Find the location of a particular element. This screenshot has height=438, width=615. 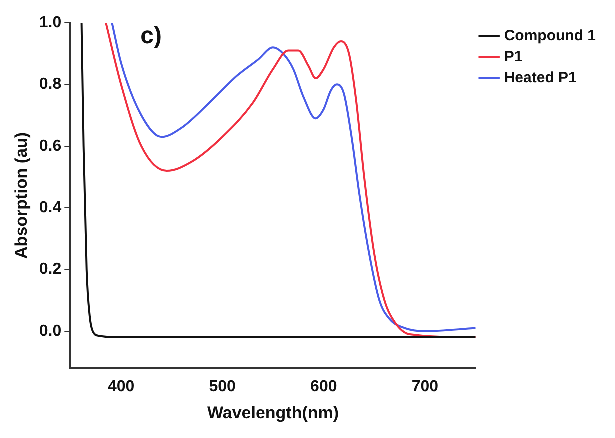

x-tick-label: 400 is located at coordinates (121, 387).